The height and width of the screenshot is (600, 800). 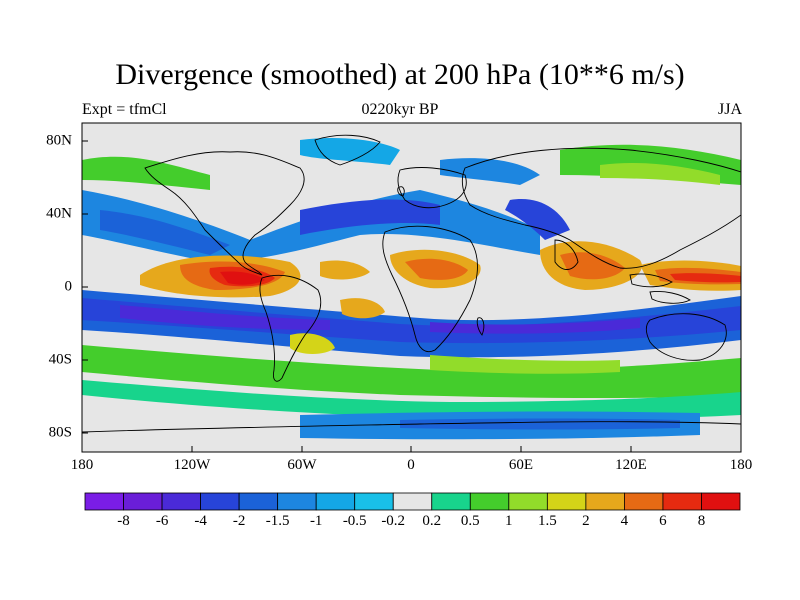 What do you see at coordinates (470, 521) in the screenshot?
I see `colorbar-label: 0.5` at bounding box center [470, 521].